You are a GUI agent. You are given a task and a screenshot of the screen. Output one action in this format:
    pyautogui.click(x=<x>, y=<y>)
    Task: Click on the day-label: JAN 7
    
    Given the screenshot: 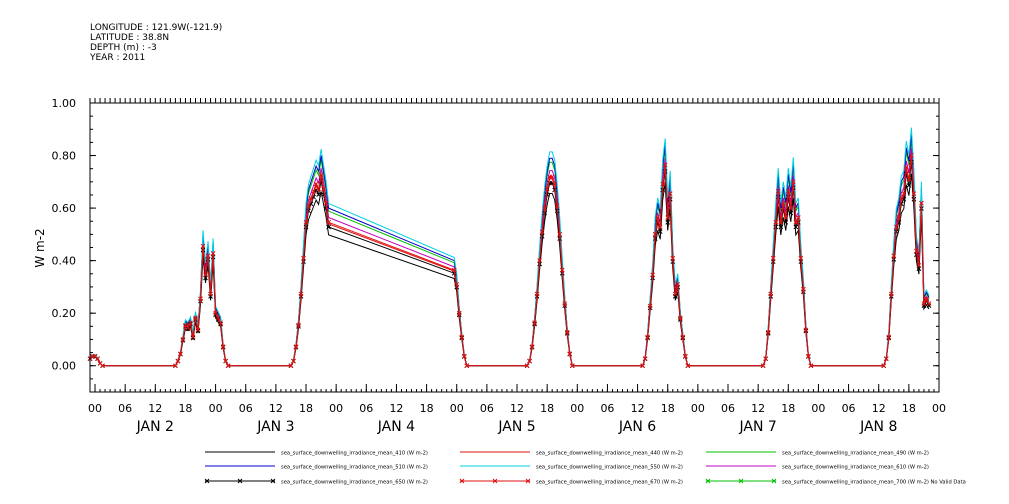 What is the action you would take?
    pyautogui.click(x=757, y=427)
    